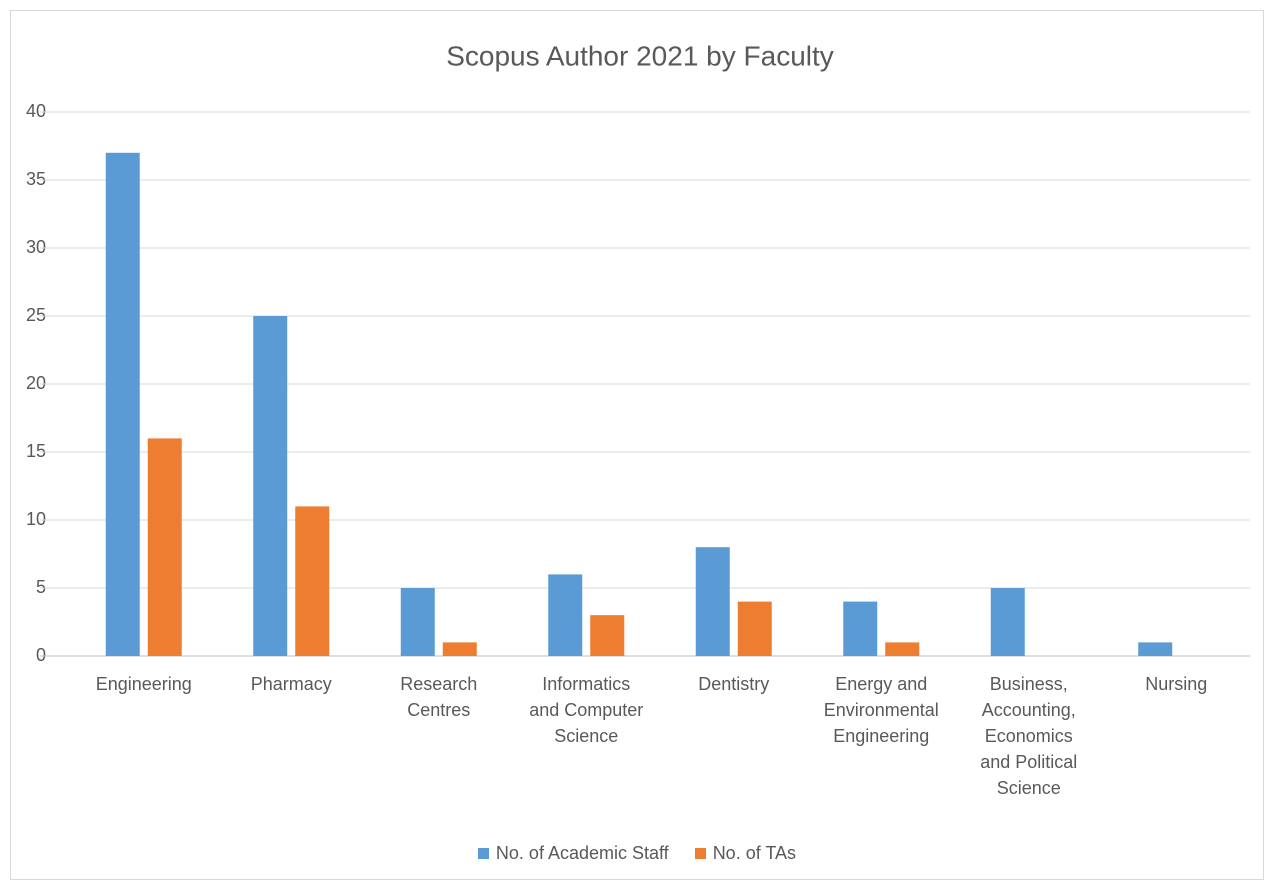 This screenshot has width=1274, height=889. I want to click on y-tick-label: 20, so click(36, 383).